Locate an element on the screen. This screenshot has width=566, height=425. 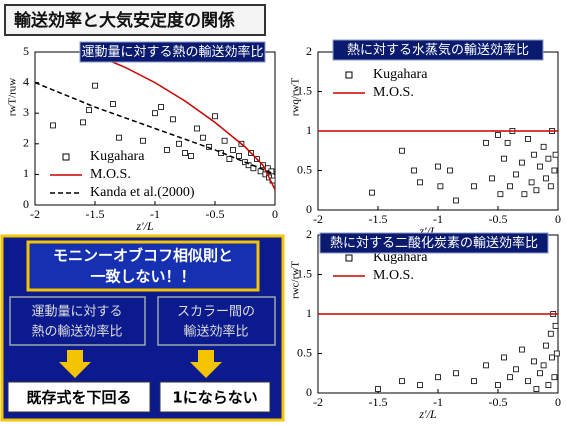
y-tick-label: 5 is located at coordinates (26, 51).